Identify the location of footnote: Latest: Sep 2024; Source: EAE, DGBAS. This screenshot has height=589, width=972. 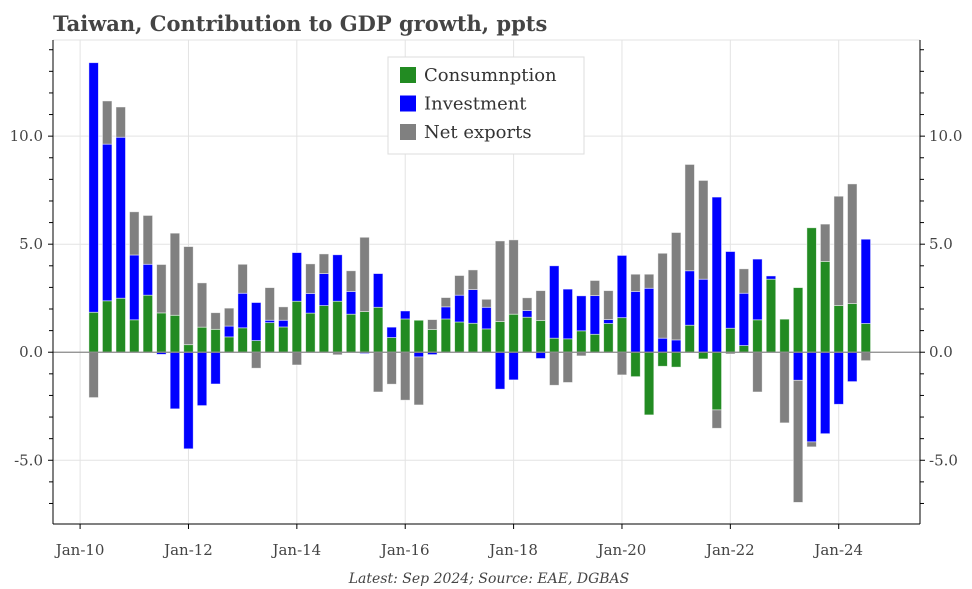
(489, 579).